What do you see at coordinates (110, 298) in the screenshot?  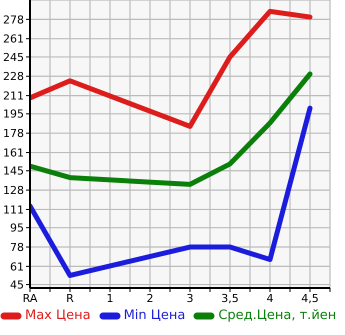 I see `x-tick-label: 1` at bounding box center [110, 298].